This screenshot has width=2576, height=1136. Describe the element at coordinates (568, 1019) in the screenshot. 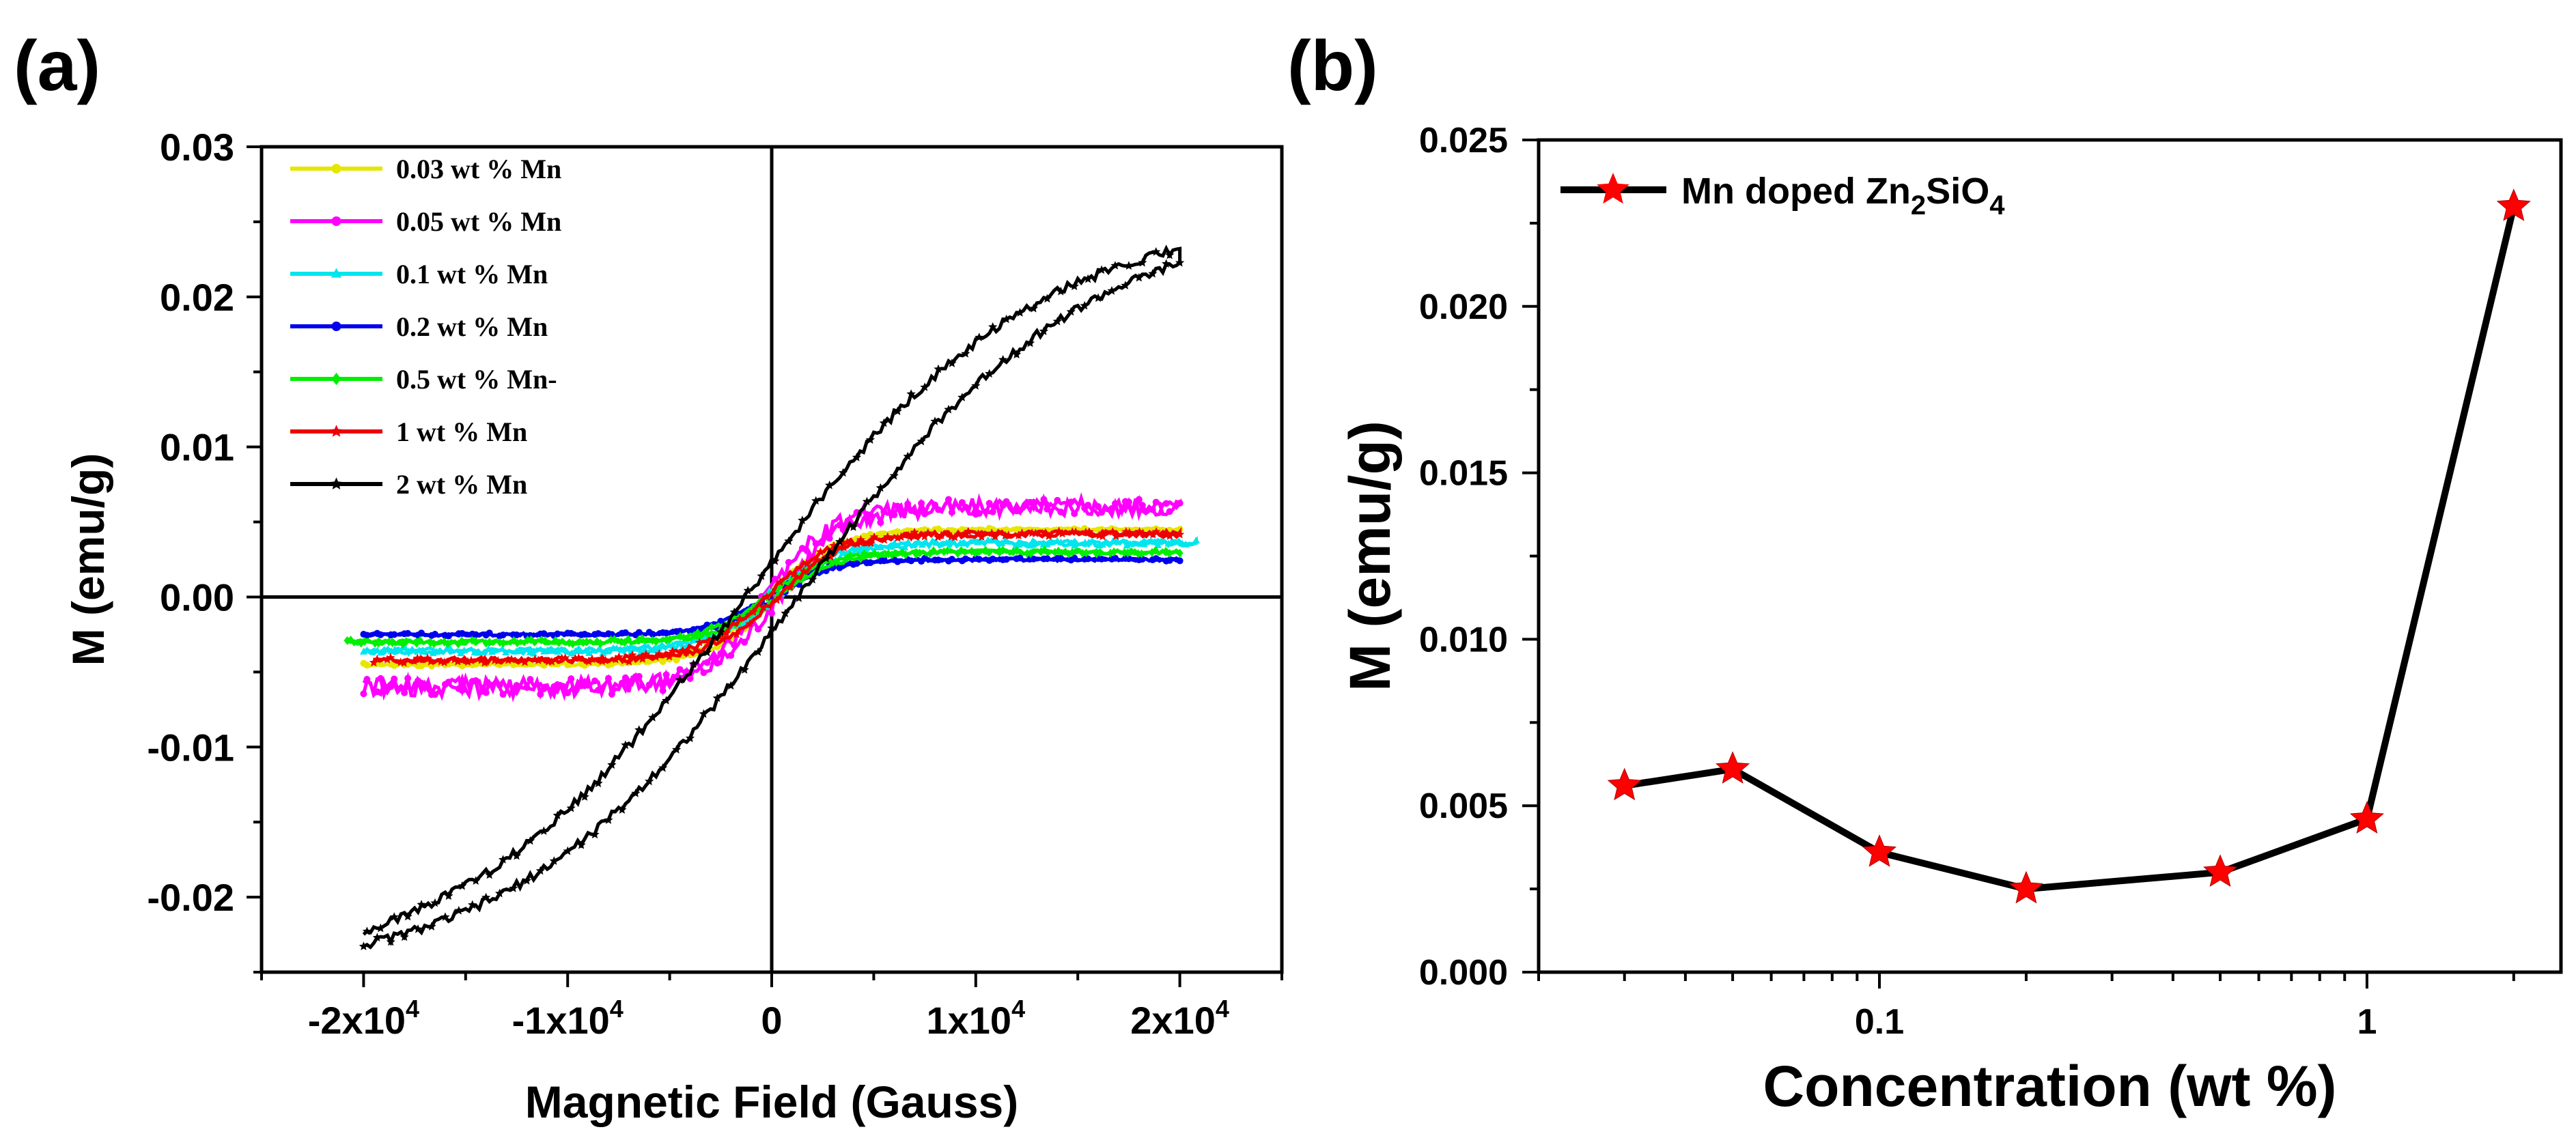

I see `x-tick-label: -1x10⁴` at that location.